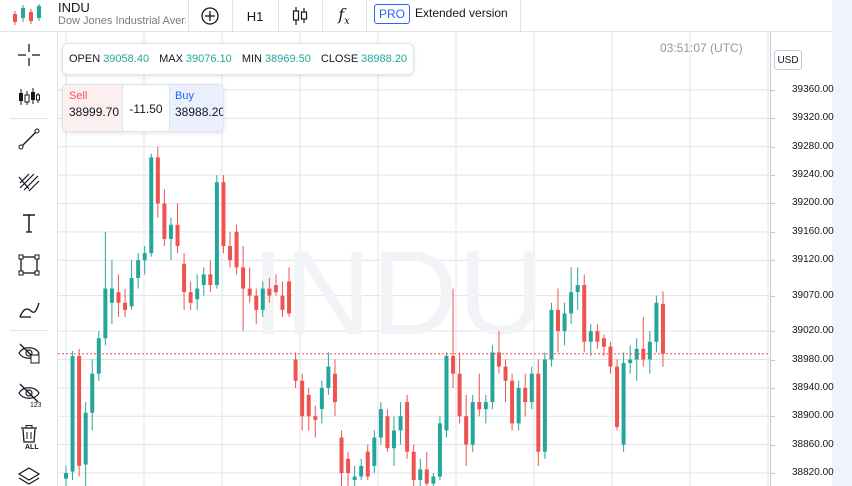  What do you see at coordinates (29, 97) in the screenshot?
I see `indicators-tool` at bounding box center [29, 97].